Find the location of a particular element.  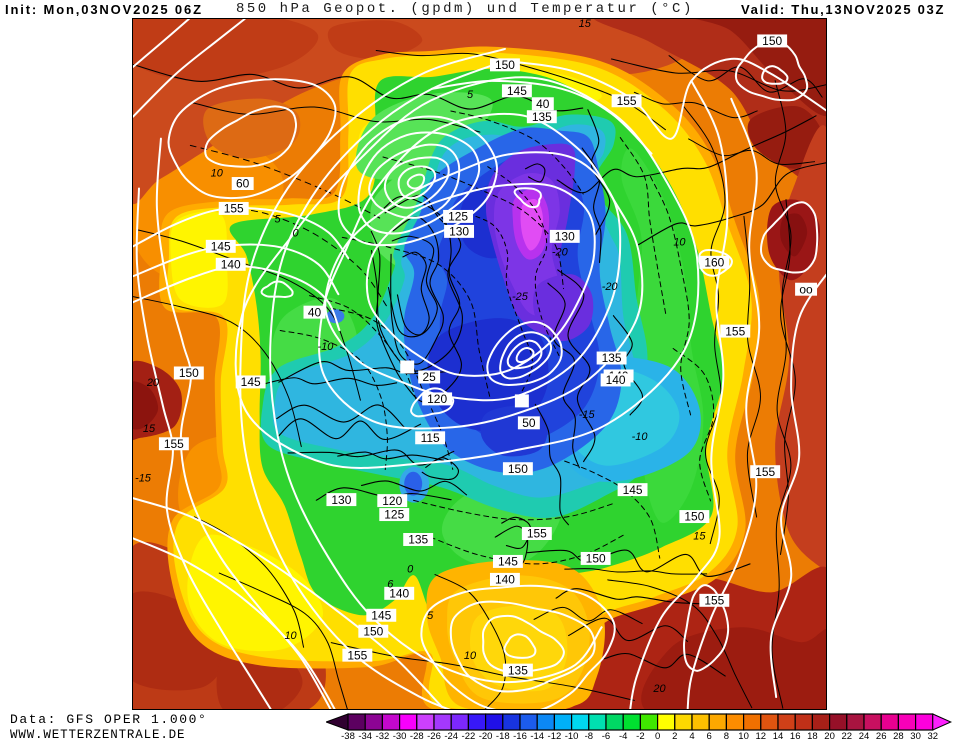

svg-text: 115 is located at coordinates (430, 438).